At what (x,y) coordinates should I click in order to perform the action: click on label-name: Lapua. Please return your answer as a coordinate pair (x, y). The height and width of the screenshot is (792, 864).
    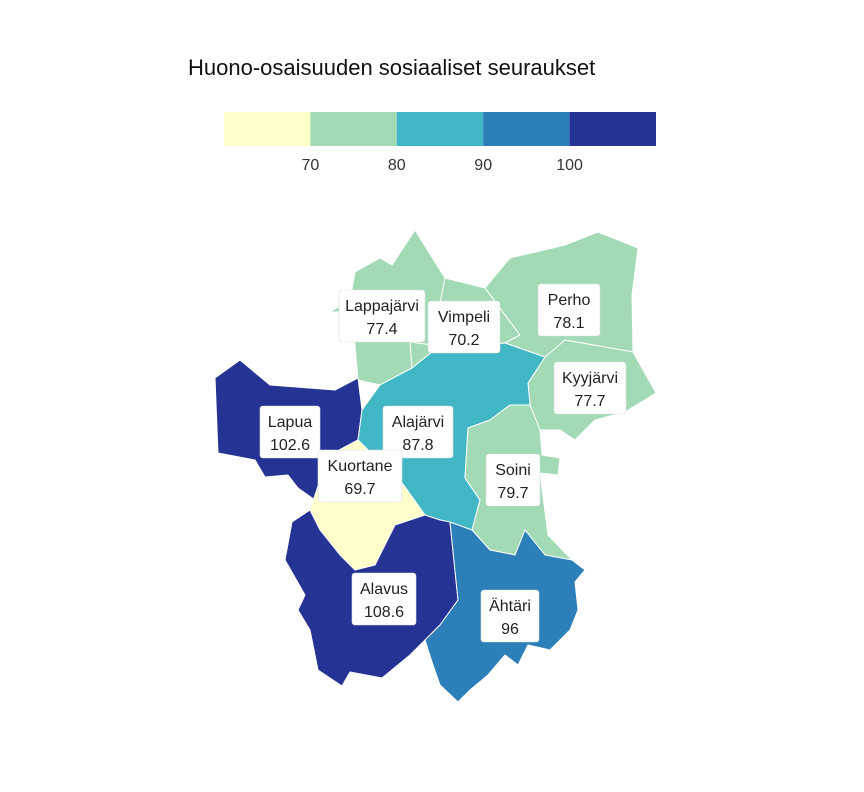
    Looking at the image, I should click on (290, 422).